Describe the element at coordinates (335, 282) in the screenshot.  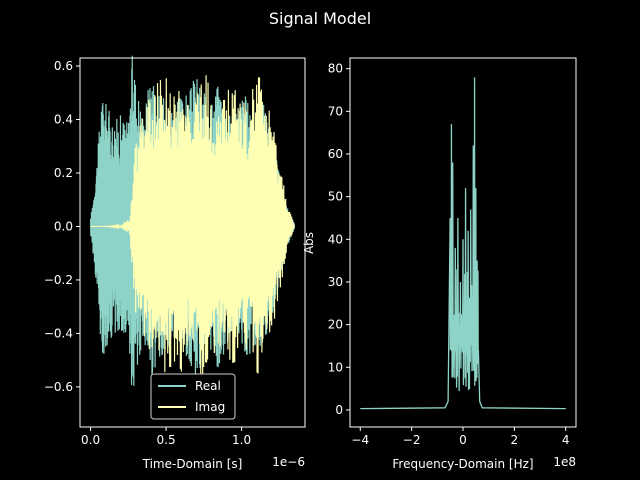
I see `frequency-domain-ytick-label: 30` at that location.